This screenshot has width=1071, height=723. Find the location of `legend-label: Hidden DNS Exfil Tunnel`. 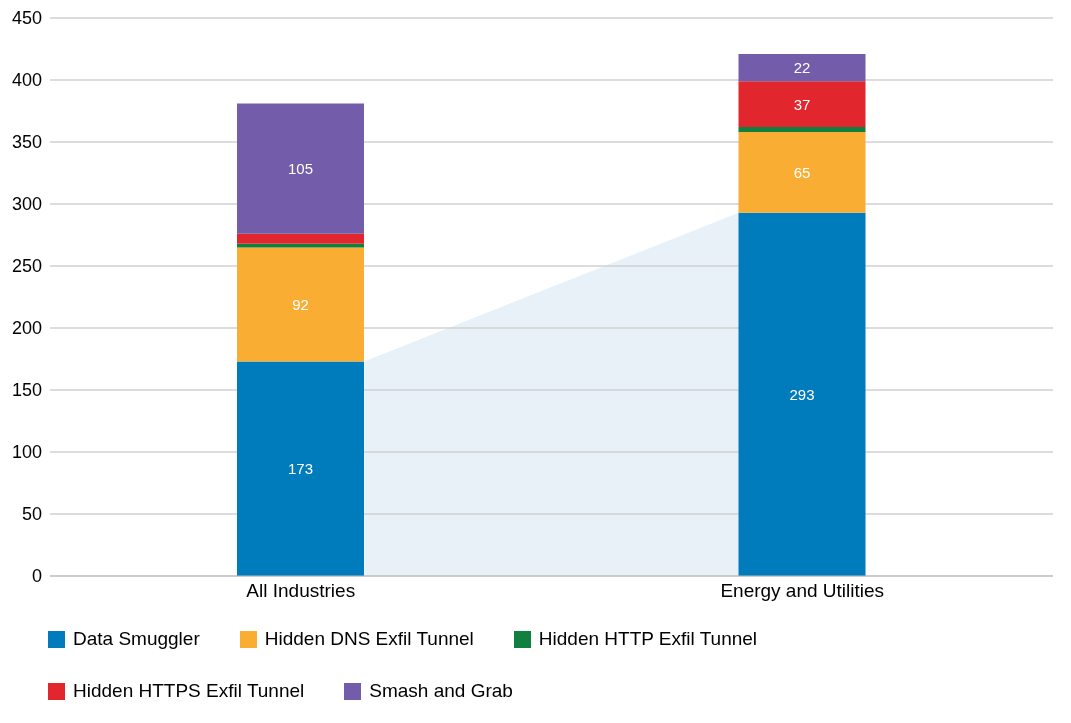

legend-label: Hidden DNS Exfil Tunnel is located at coordinates (369, 639).